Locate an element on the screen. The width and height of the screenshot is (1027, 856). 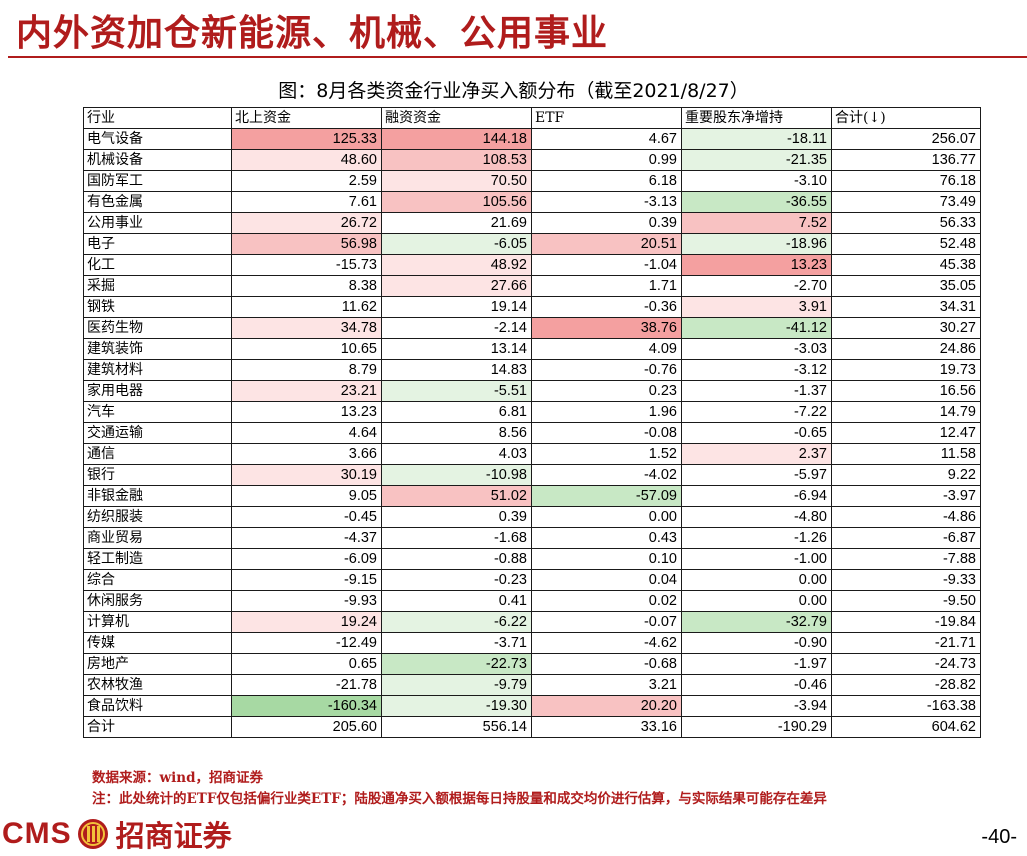
table-row: 建筑装饰 10.65 13.14 4.09 -3.03 24.86 is located at coordinates (532, 349).